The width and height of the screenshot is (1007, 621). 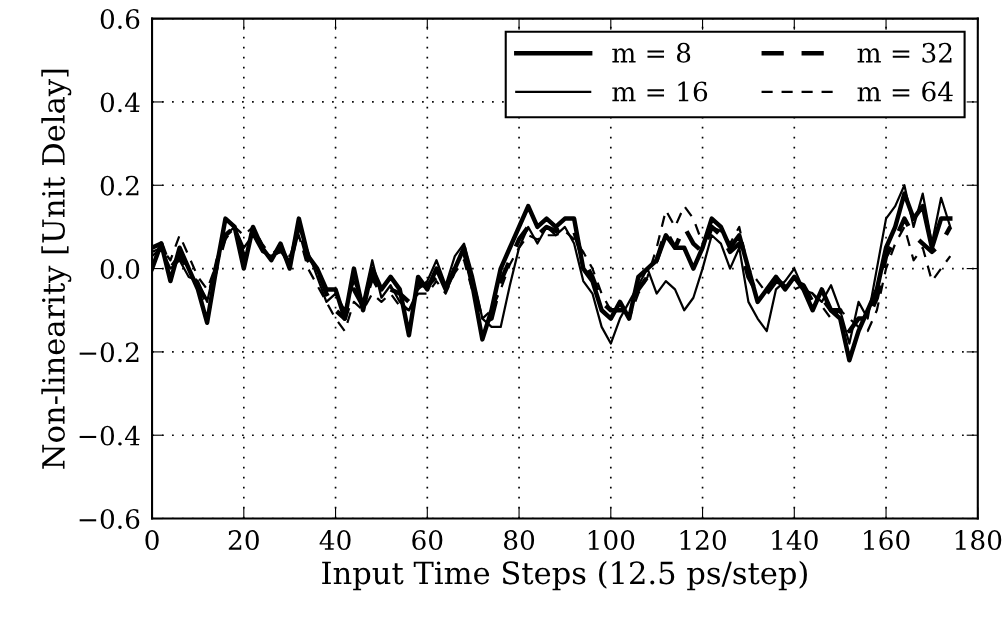 I want to click on legend-label: m = 8, so click(x=651, y=52).